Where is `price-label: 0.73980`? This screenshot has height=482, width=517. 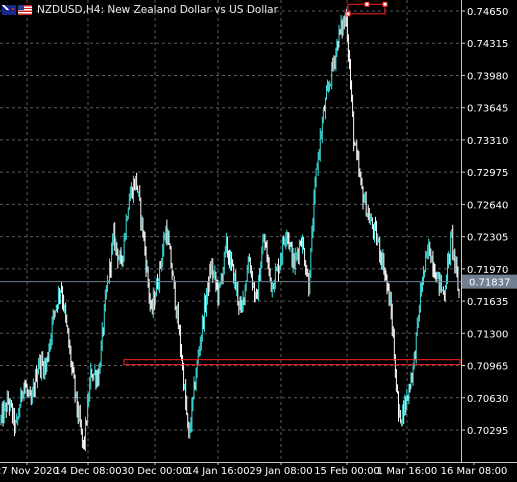
price-label: 0.73980 is located at coordinates (487, 76).